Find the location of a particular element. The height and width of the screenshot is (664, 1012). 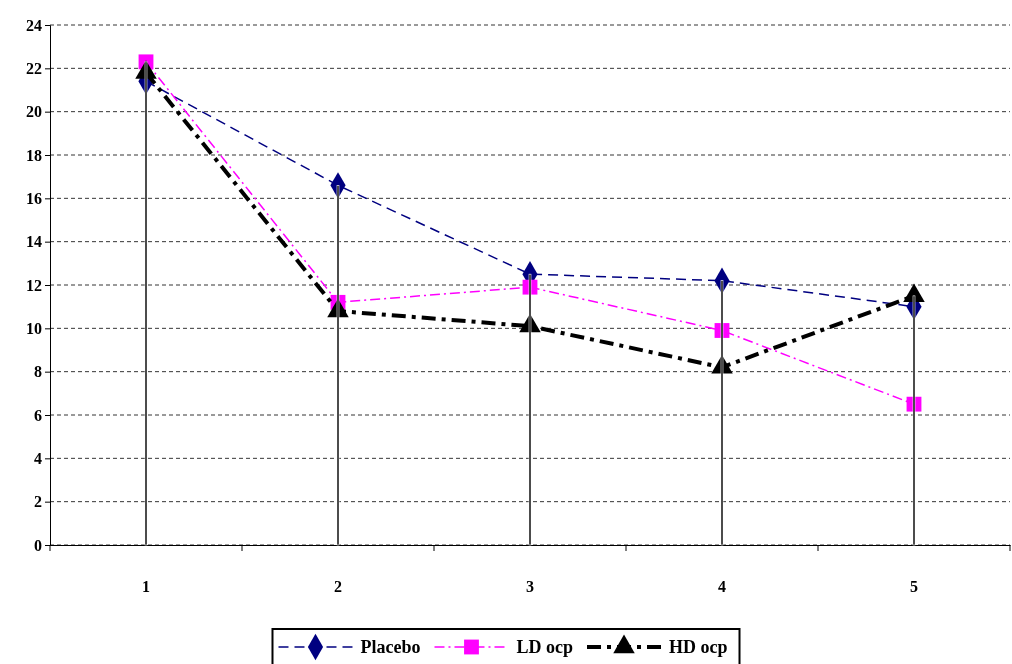

y-tick-label: 12 is located at coordinates (34, 285).